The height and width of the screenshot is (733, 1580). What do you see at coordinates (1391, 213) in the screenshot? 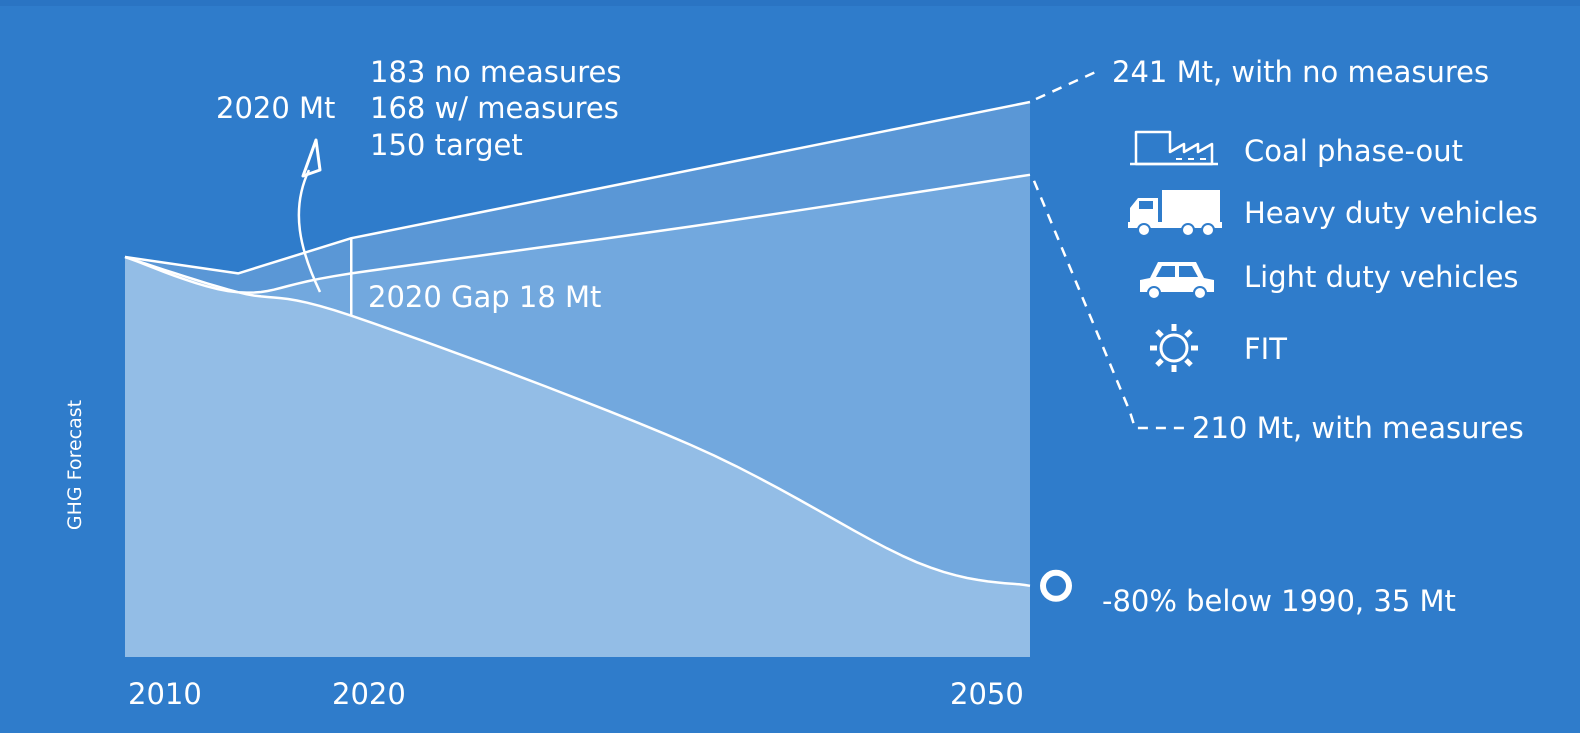
I see `legend-label: Heavy duty vehicles` at bounding box center [1391, 213].